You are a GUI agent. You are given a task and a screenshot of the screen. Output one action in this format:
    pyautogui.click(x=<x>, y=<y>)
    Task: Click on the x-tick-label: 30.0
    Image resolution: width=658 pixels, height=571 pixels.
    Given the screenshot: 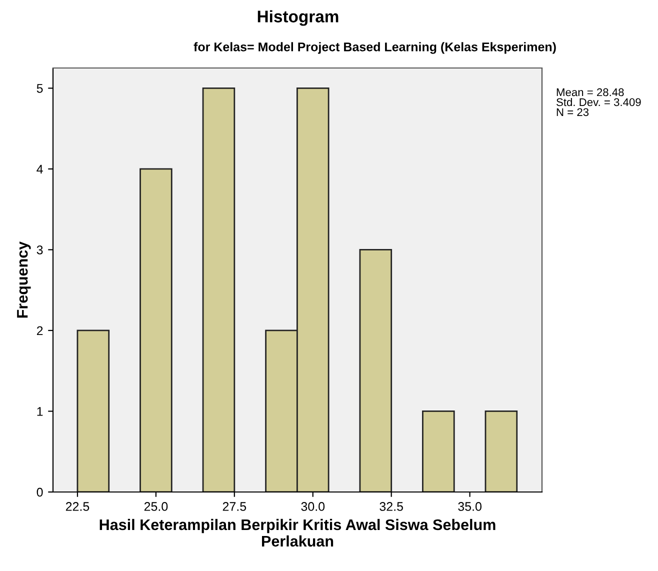 What is the action you would take?
    pyautogui.click(x=313, y=506)
    